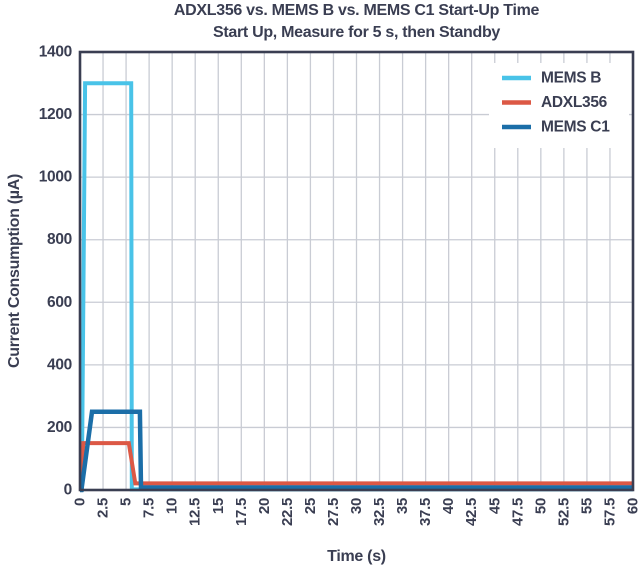 The image size is (642, 574). What do you see at coordinates (68, 490) in the screenshot?
I see `y-tick-label: 0` at bounding box center [68, 490].